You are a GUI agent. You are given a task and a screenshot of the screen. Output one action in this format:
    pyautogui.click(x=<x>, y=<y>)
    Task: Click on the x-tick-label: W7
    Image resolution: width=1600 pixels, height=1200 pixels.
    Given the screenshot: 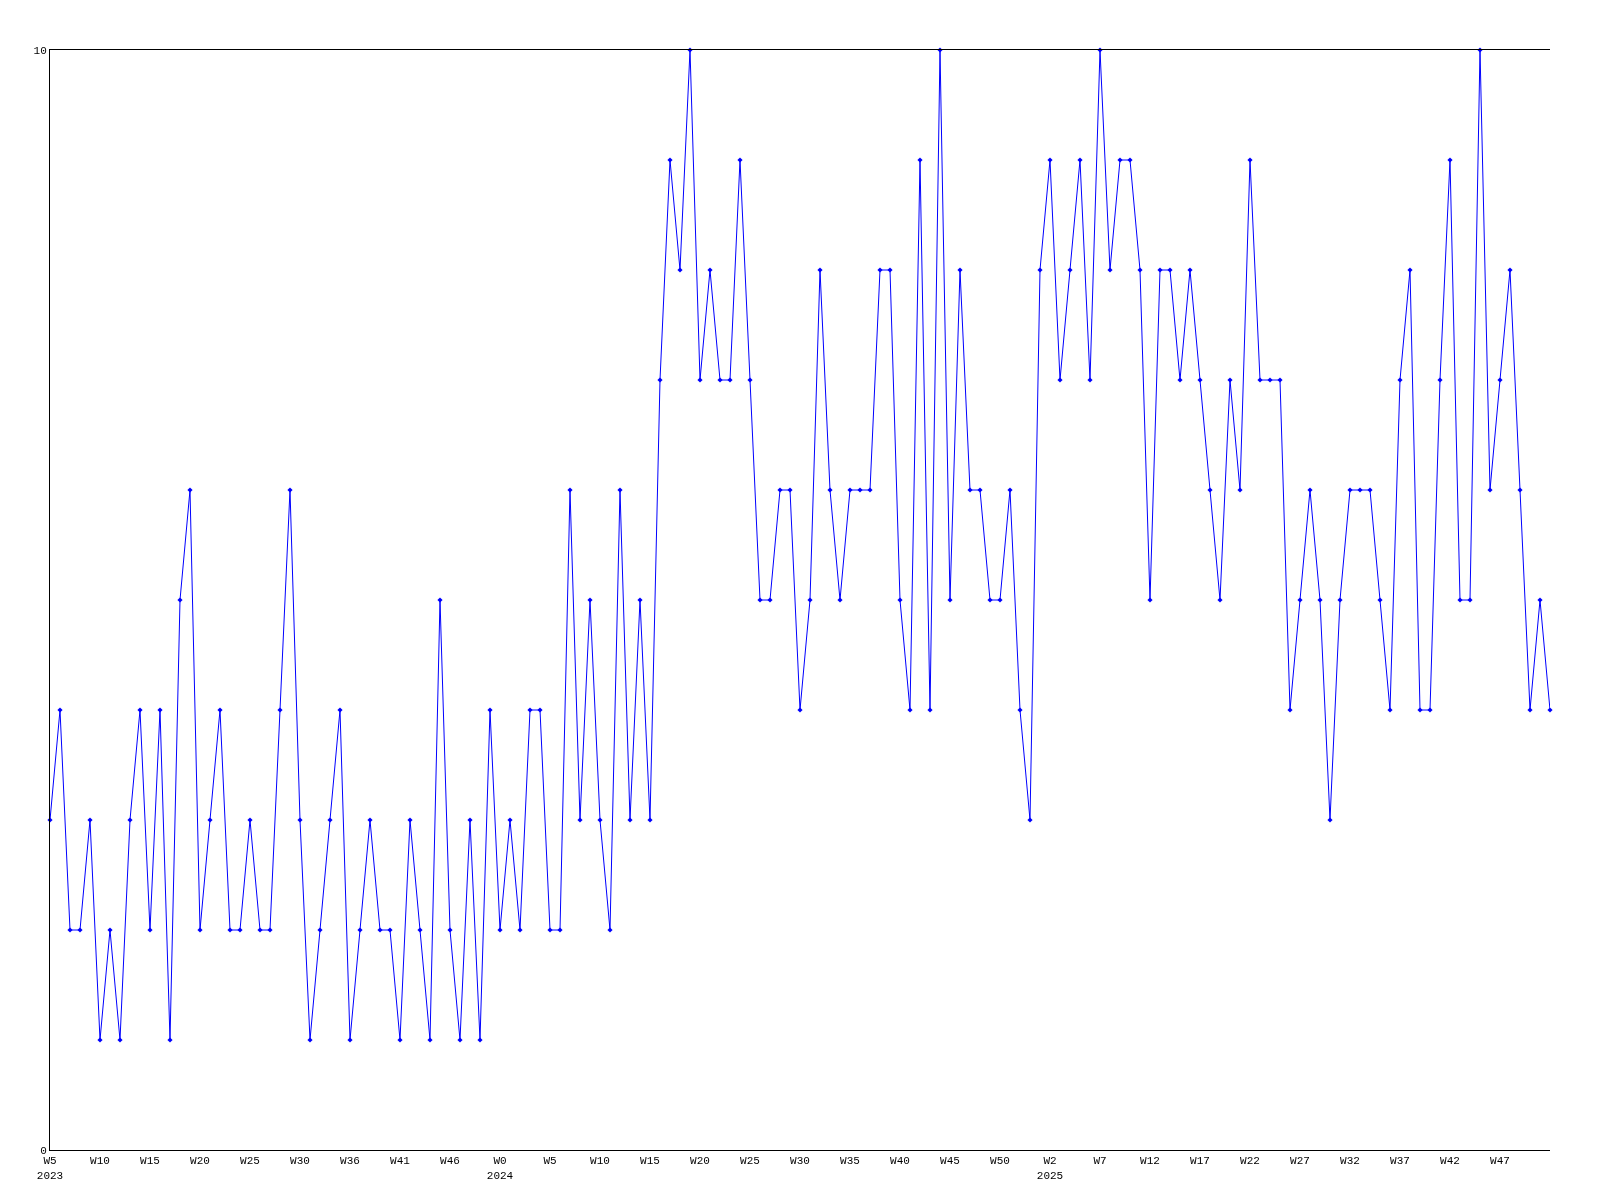 What is the action you would take?
    pyautogui.click(x=1100, y=1161)
    